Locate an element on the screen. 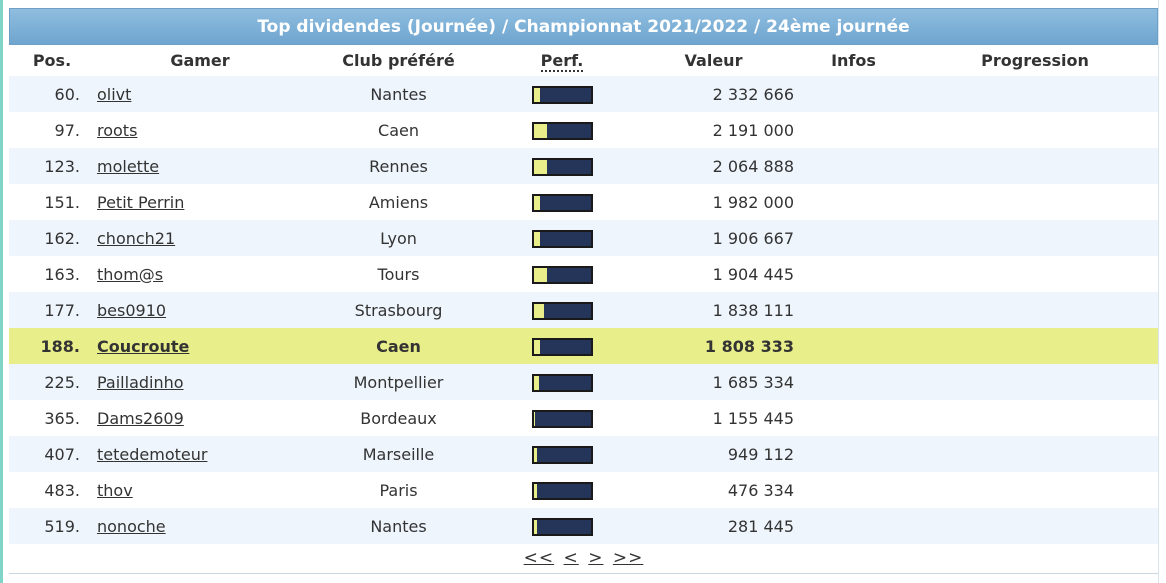  gamer-link: Dams2609 is located at coordinates (140, 418).